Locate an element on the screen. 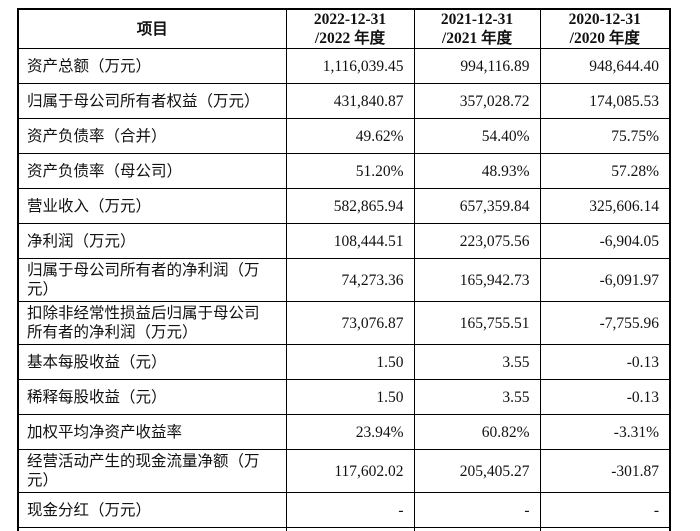  row-label: 现金分红（万元） is located at coordinates (152, 510).